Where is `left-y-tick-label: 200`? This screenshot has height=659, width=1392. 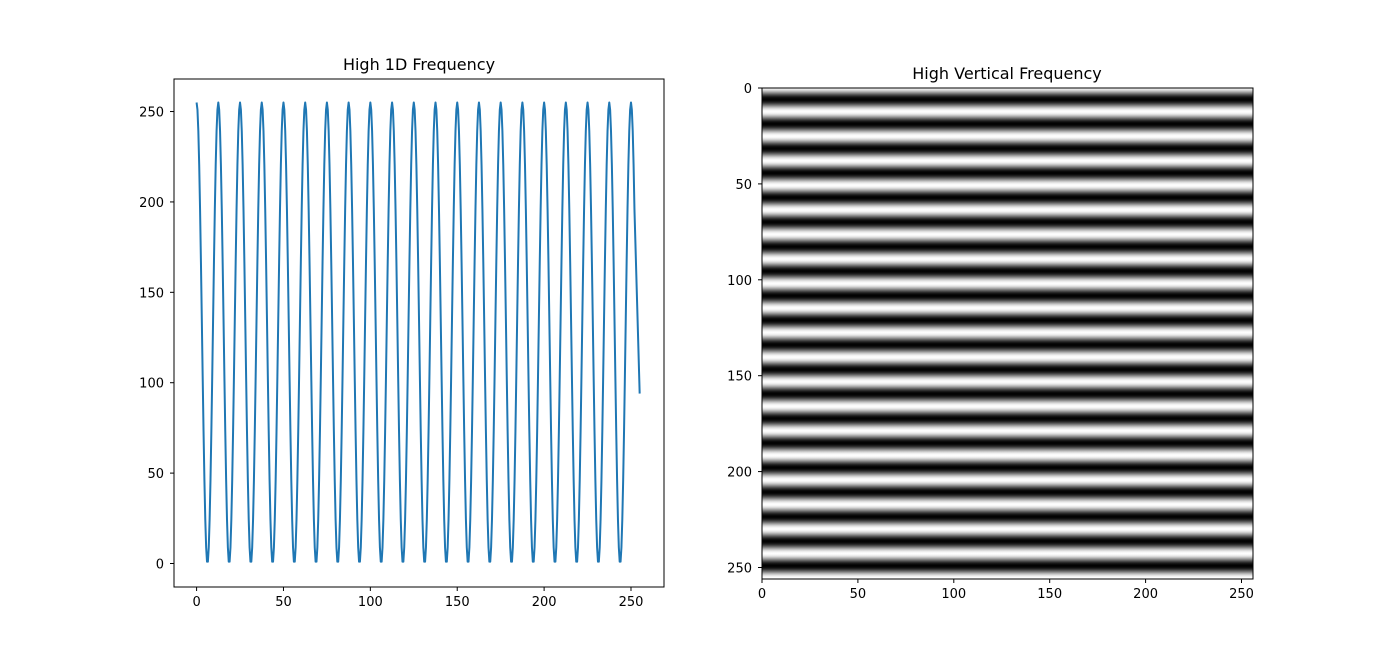 left-y-tick-label: 200 is located at coordinates (151, 203).